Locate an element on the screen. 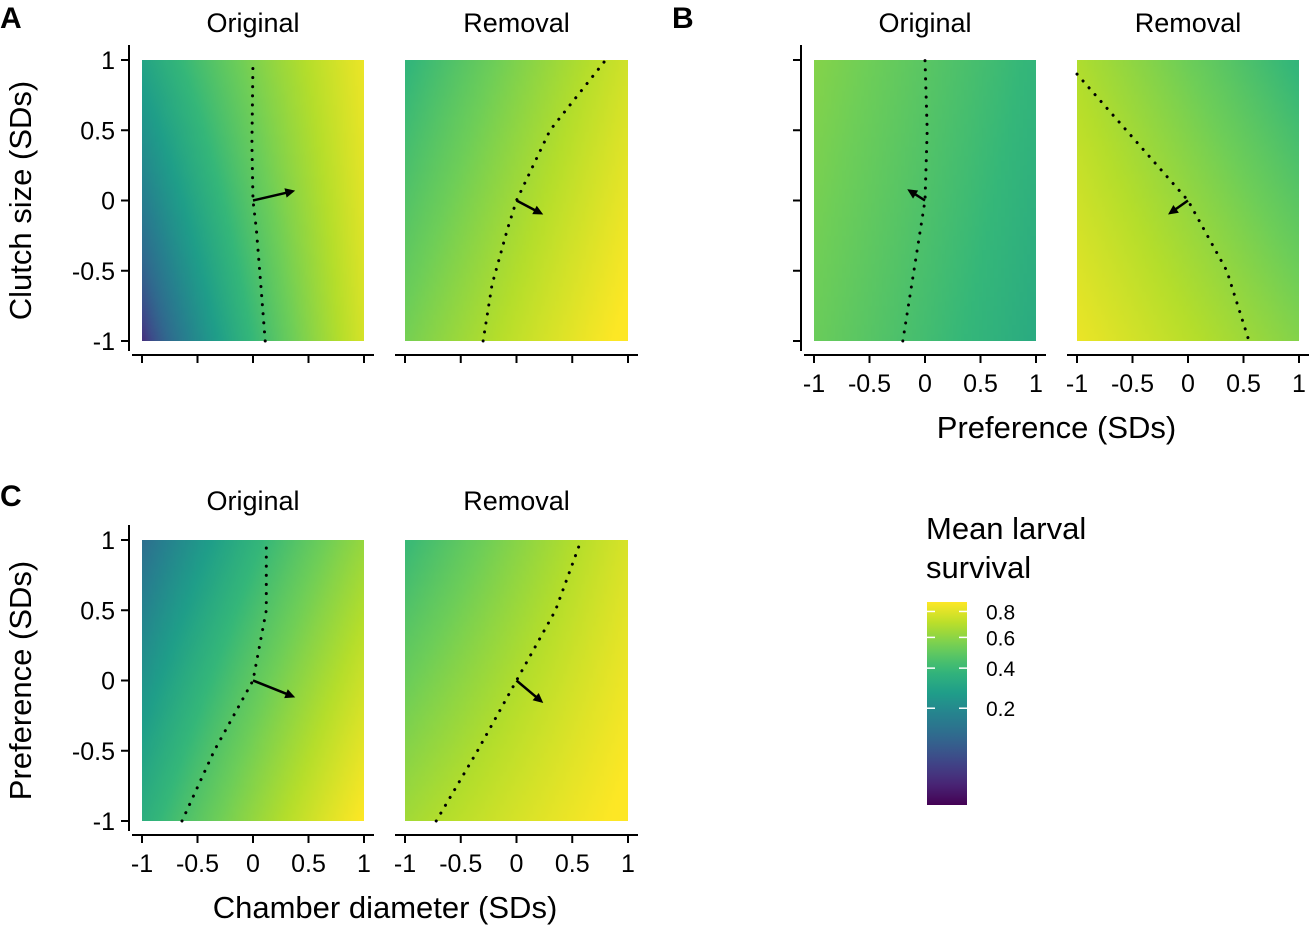 Image resolution: width=1313 pixels, height=927 pixels. y-axis-title: Clutch size (SDs) is located at coordinates (20, 200).